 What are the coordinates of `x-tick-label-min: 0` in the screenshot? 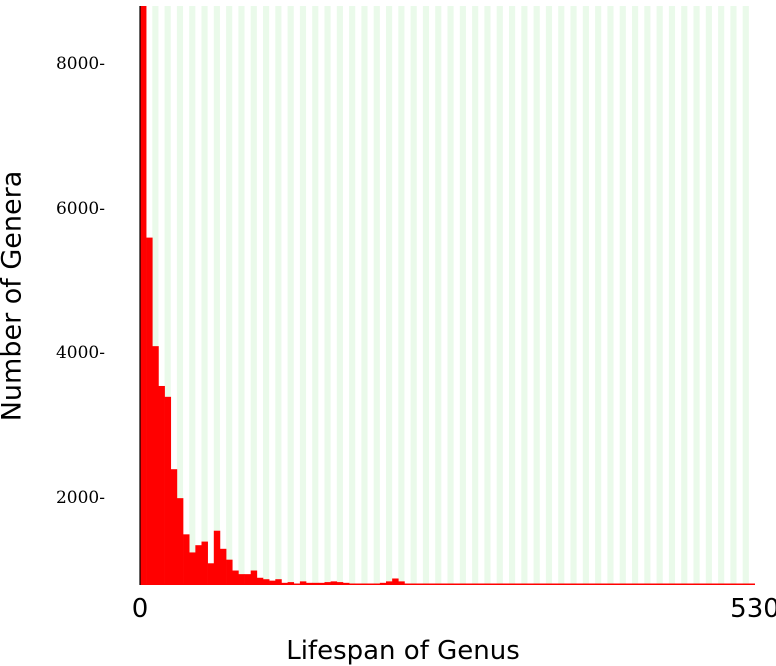 It's located at (140, 609).